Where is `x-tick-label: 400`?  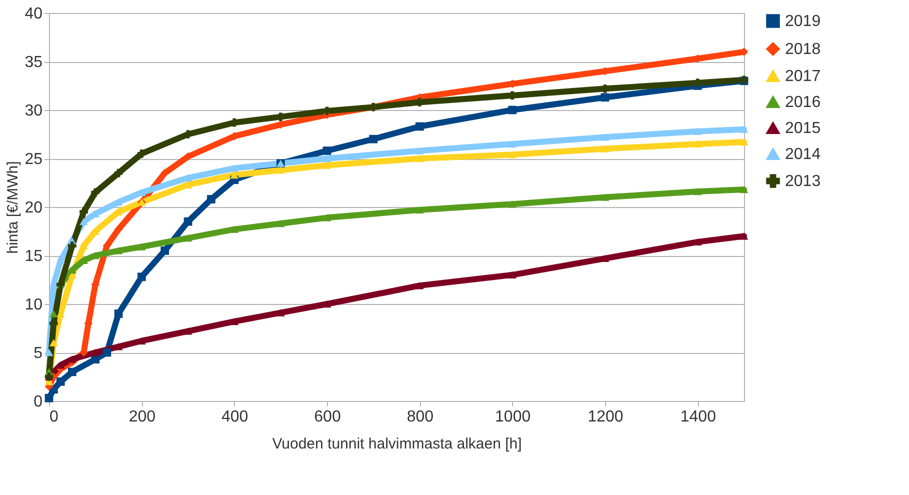 x-tick-label: 400 is located at coordinates (234, 417).